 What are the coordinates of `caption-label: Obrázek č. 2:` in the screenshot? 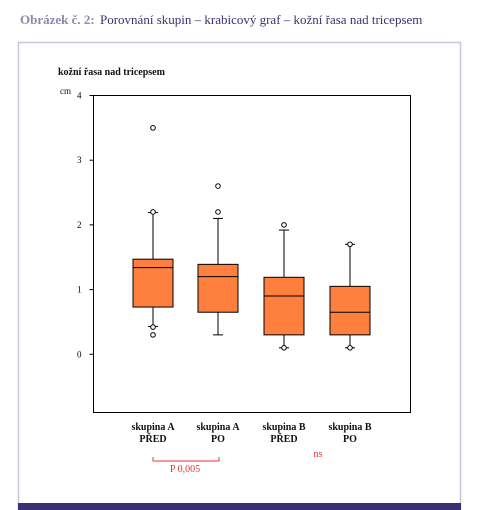 It's located at (57, 19).